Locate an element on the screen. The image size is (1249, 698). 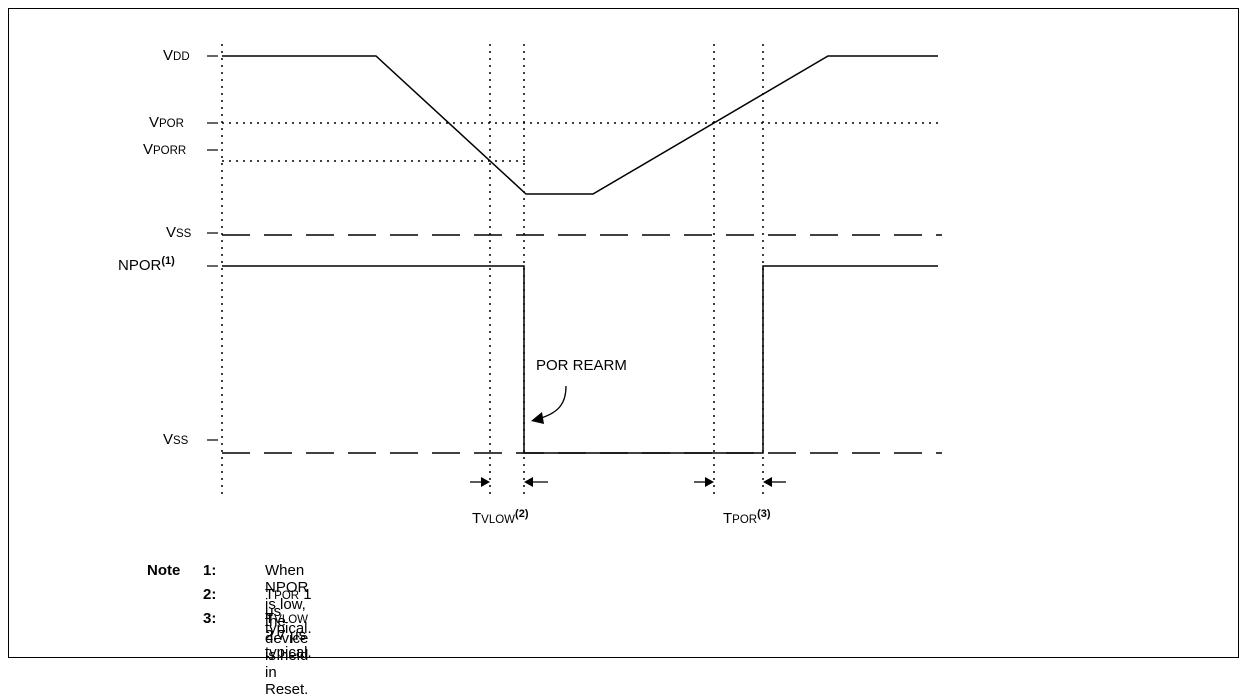
tpor-right-arrowhead is located at coordinates (767, 482).